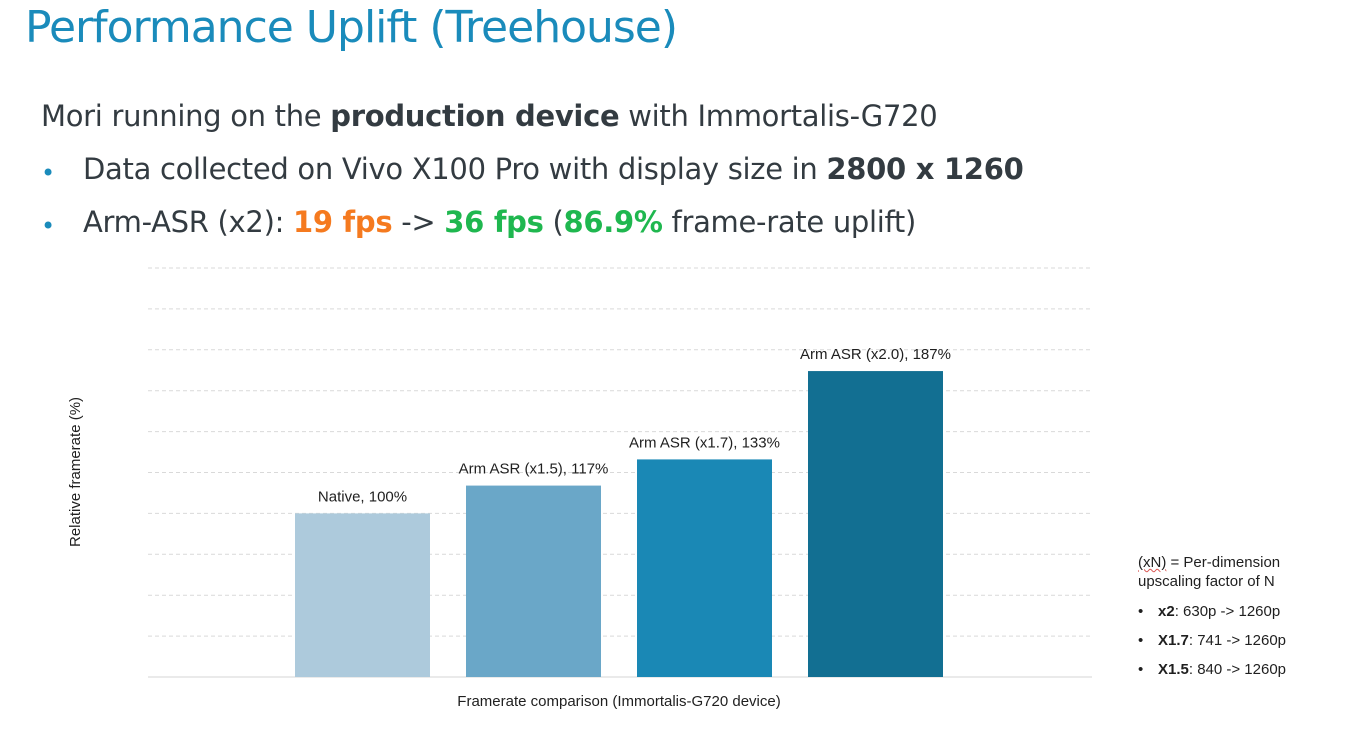 The image size is (1362, 738). I want to click on intro-suffix: with Immortalis-G720, so click(778, 116).